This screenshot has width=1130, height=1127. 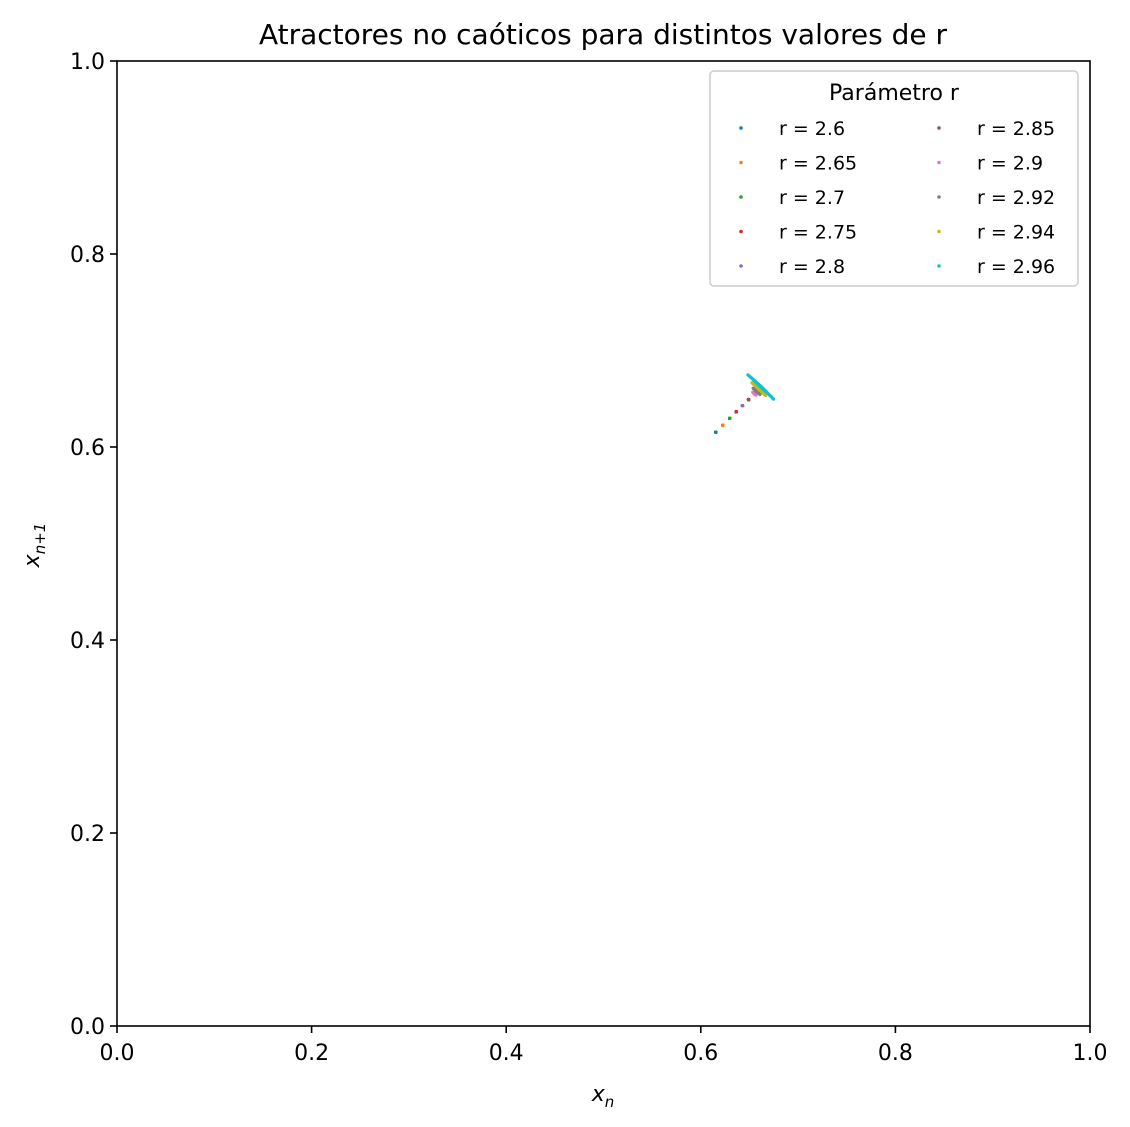 What do you see at coordinates (87, 255) in the screenshot?
I see `y-tick-label: 0.8` at bounding box center [87, 255].